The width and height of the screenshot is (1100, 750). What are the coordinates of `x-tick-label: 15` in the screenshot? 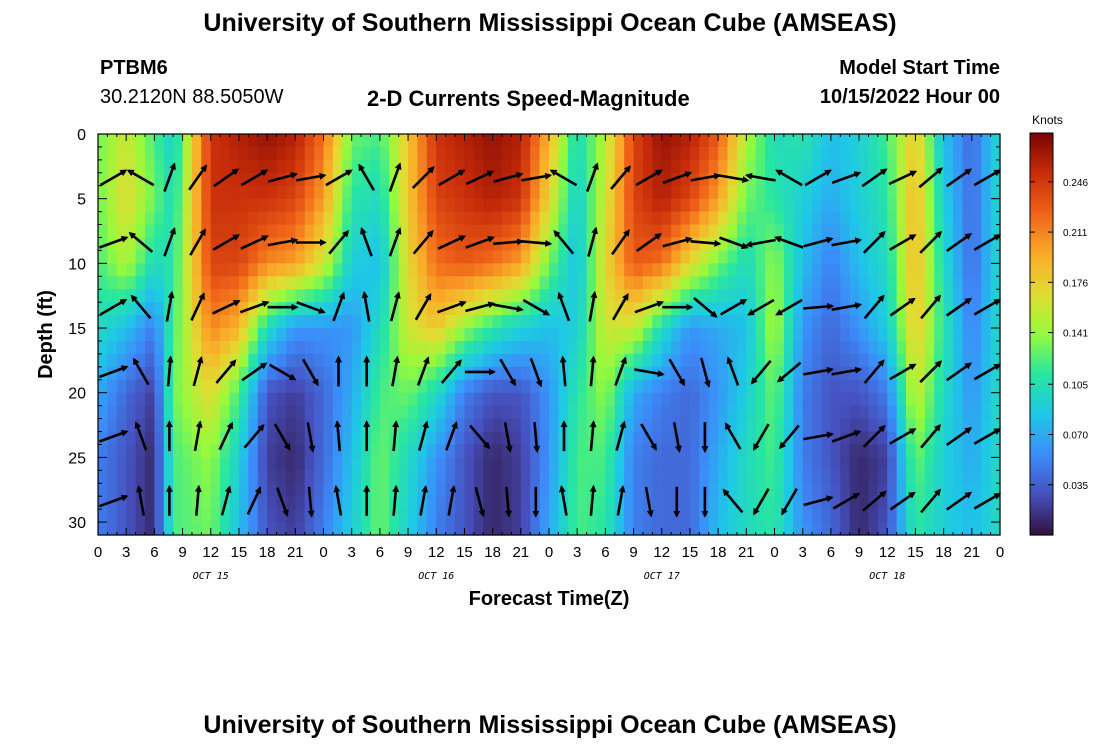 It's located at (464, 552).